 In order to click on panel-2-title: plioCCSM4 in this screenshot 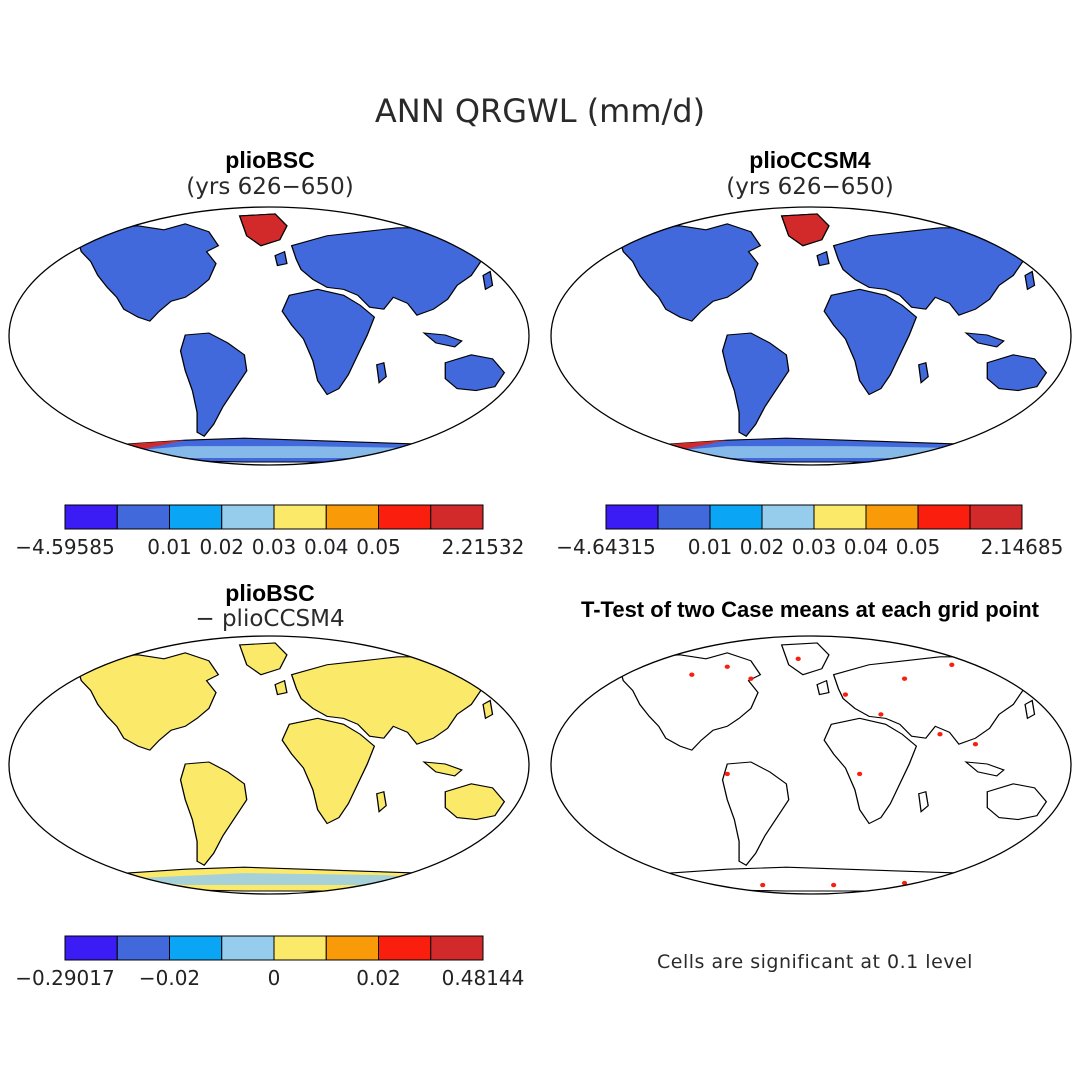, I will do `click(810, 160)`.